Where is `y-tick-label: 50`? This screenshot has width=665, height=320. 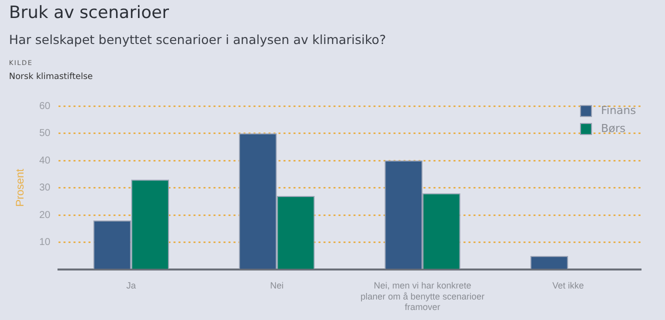
y-tick-label: 50 is located at coordinates (45, 134).